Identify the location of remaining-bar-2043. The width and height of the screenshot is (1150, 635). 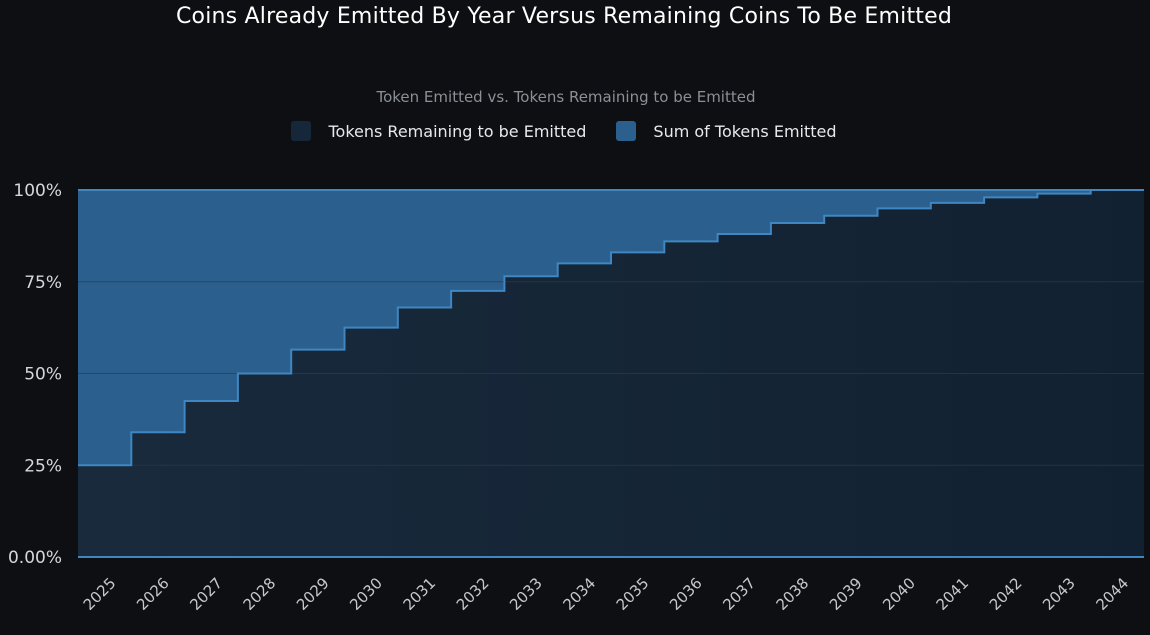
(1063, 375).